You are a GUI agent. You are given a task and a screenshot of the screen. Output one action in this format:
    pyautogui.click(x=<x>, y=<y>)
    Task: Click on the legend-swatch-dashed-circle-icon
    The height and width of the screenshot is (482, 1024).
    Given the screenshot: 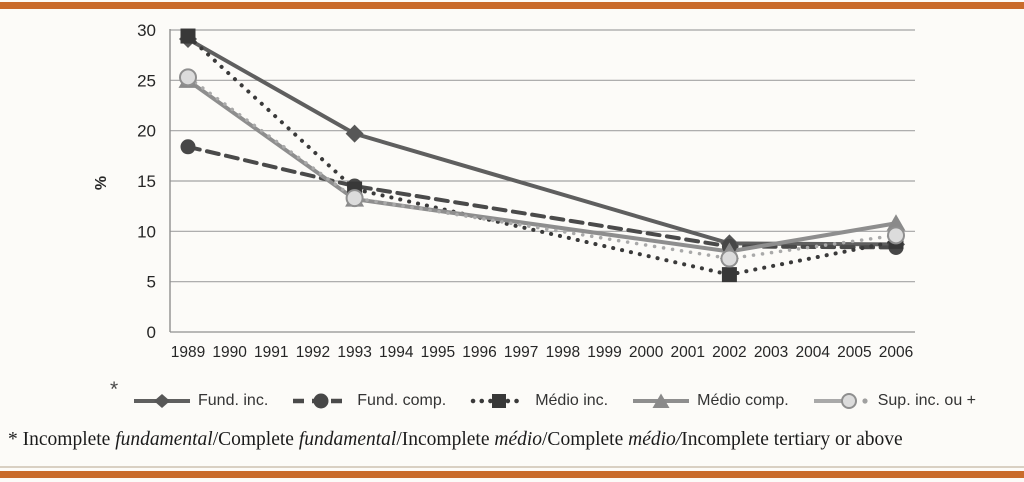 What is the action you would take?
    pyautogui.click(x=321, y=401)
    